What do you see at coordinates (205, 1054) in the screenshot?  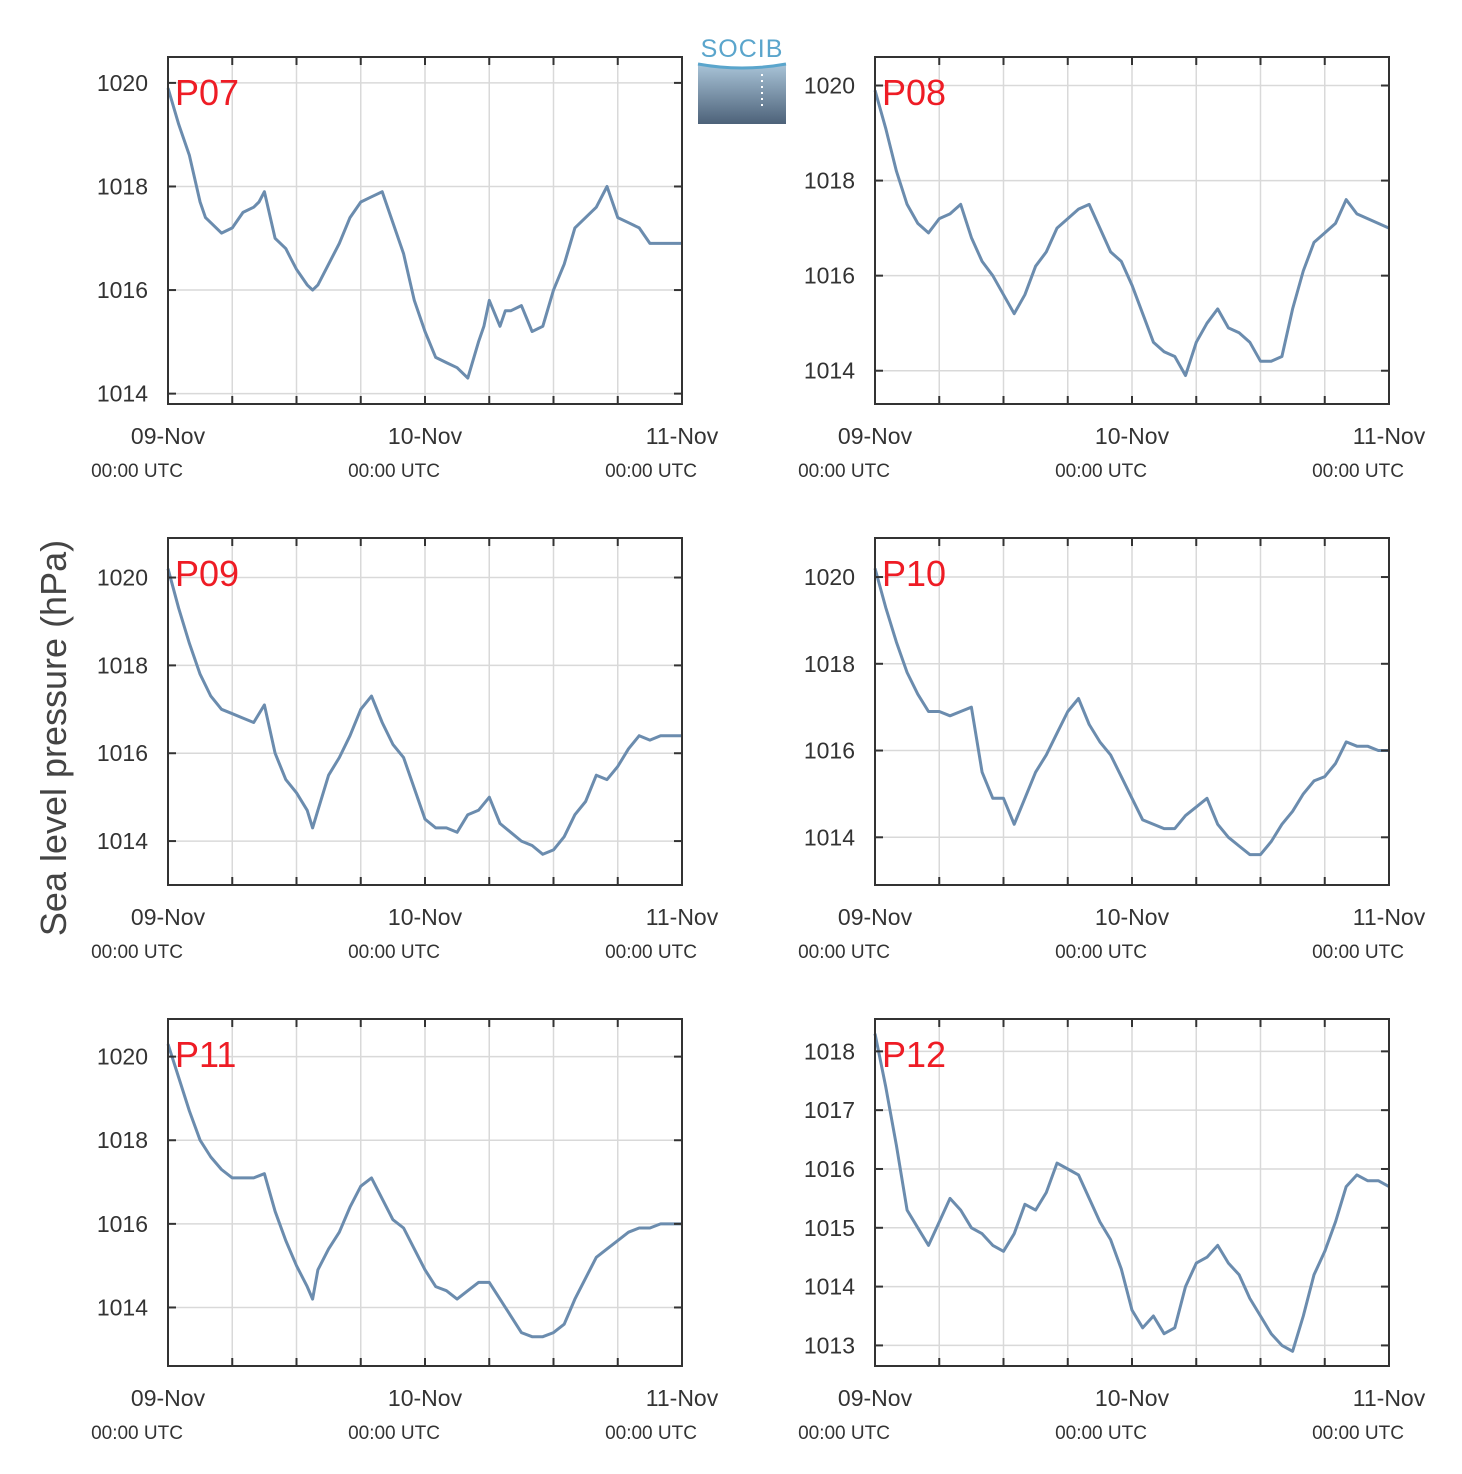 I see `station-label: P11` at bounding box center [205, 1054].